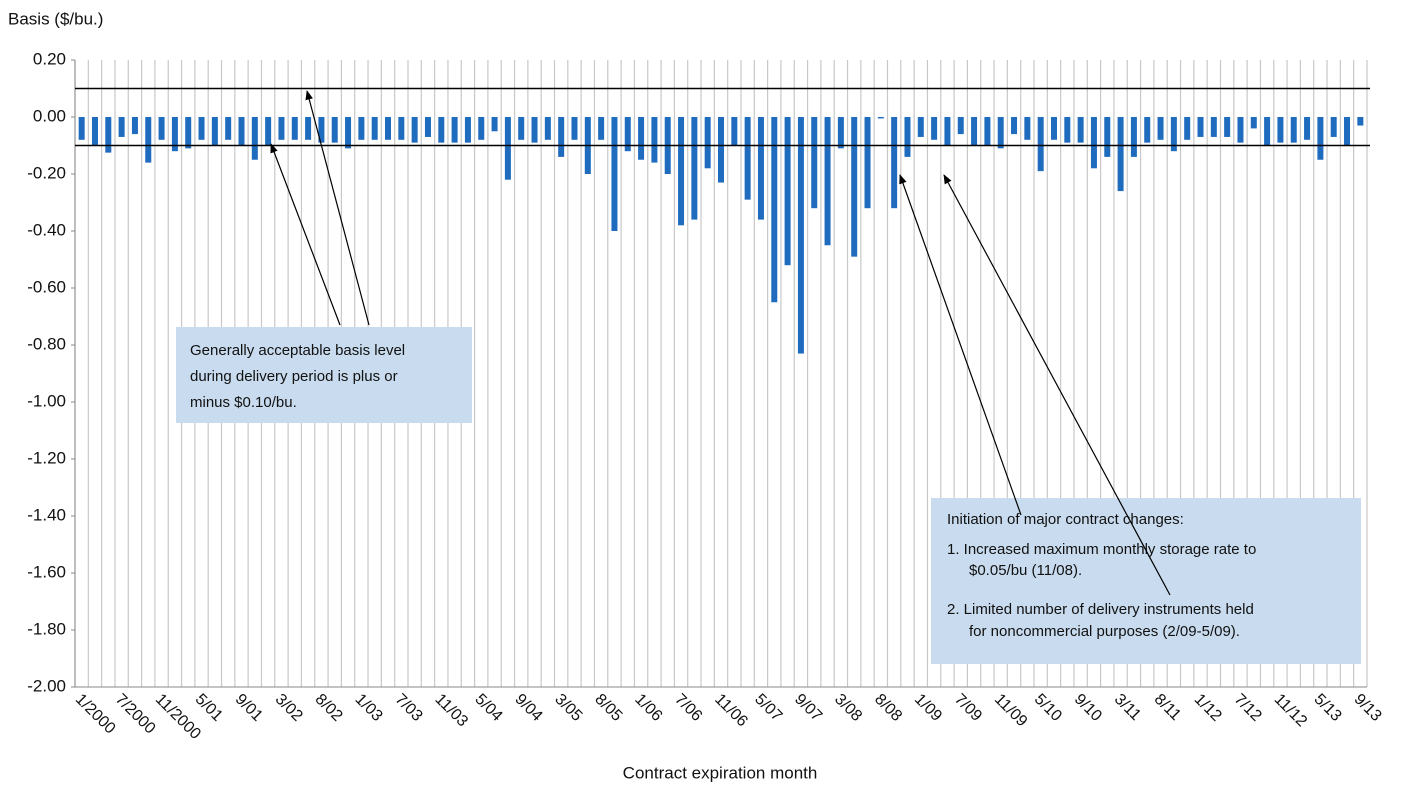 The width and height of the screenshot is (1410, 787). Describe the element at coordinates (46, 571) in the screenshot. I see `y-tick-label: -1.60` at that location.